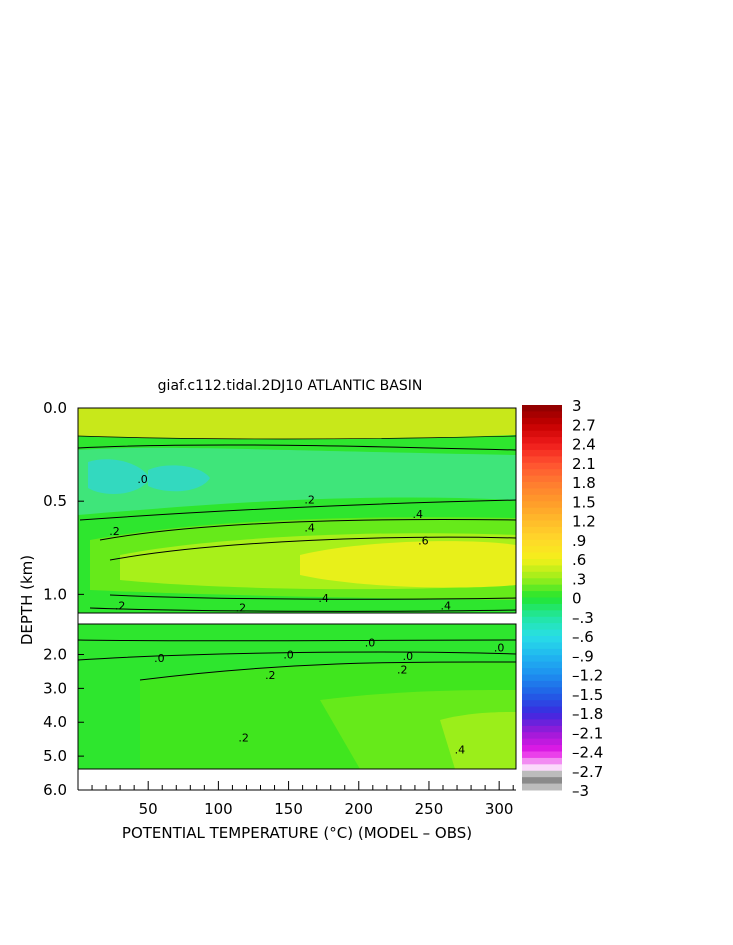  Describe the element at coordinates (584, 483) in the screenshot. I see `colorbar-label: 1.8` at that location.